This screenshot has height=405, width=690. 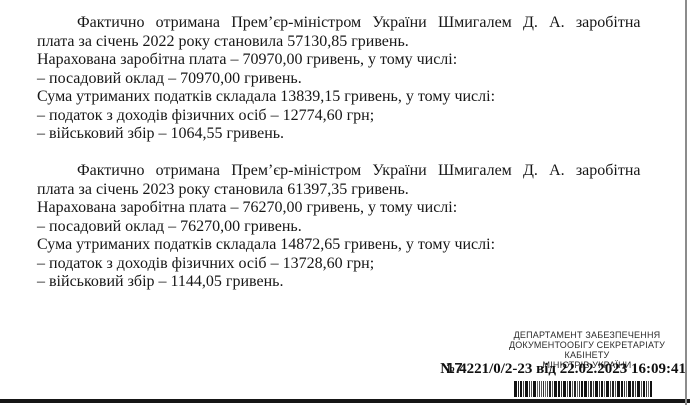 I want to click on paragraph-line: – посадовий оклад – 76270,00 гривень., so click(x=169, y=226).